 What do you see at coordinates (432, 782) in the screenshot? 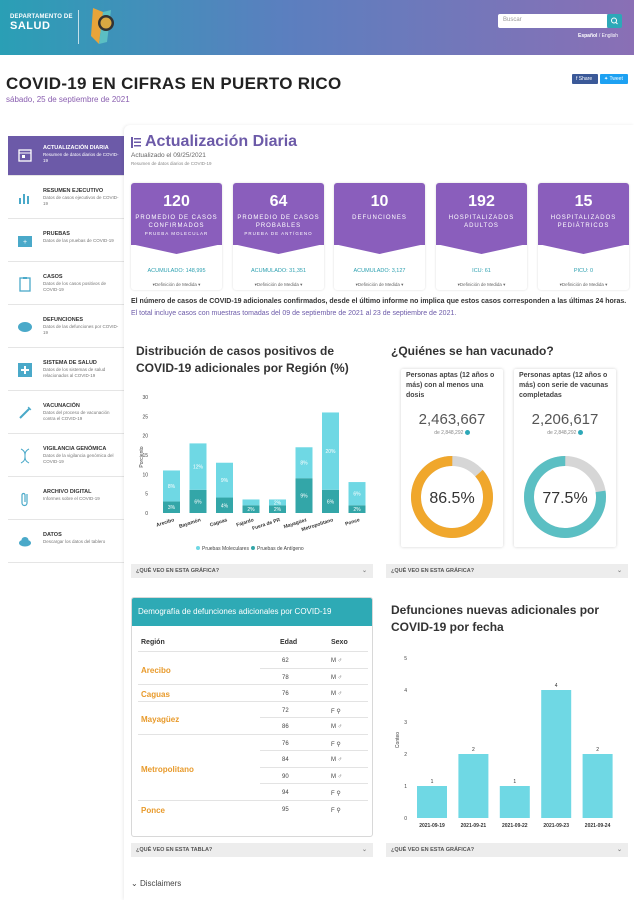
I see `bar-data-label: 1` at bounding box center [432, 782].